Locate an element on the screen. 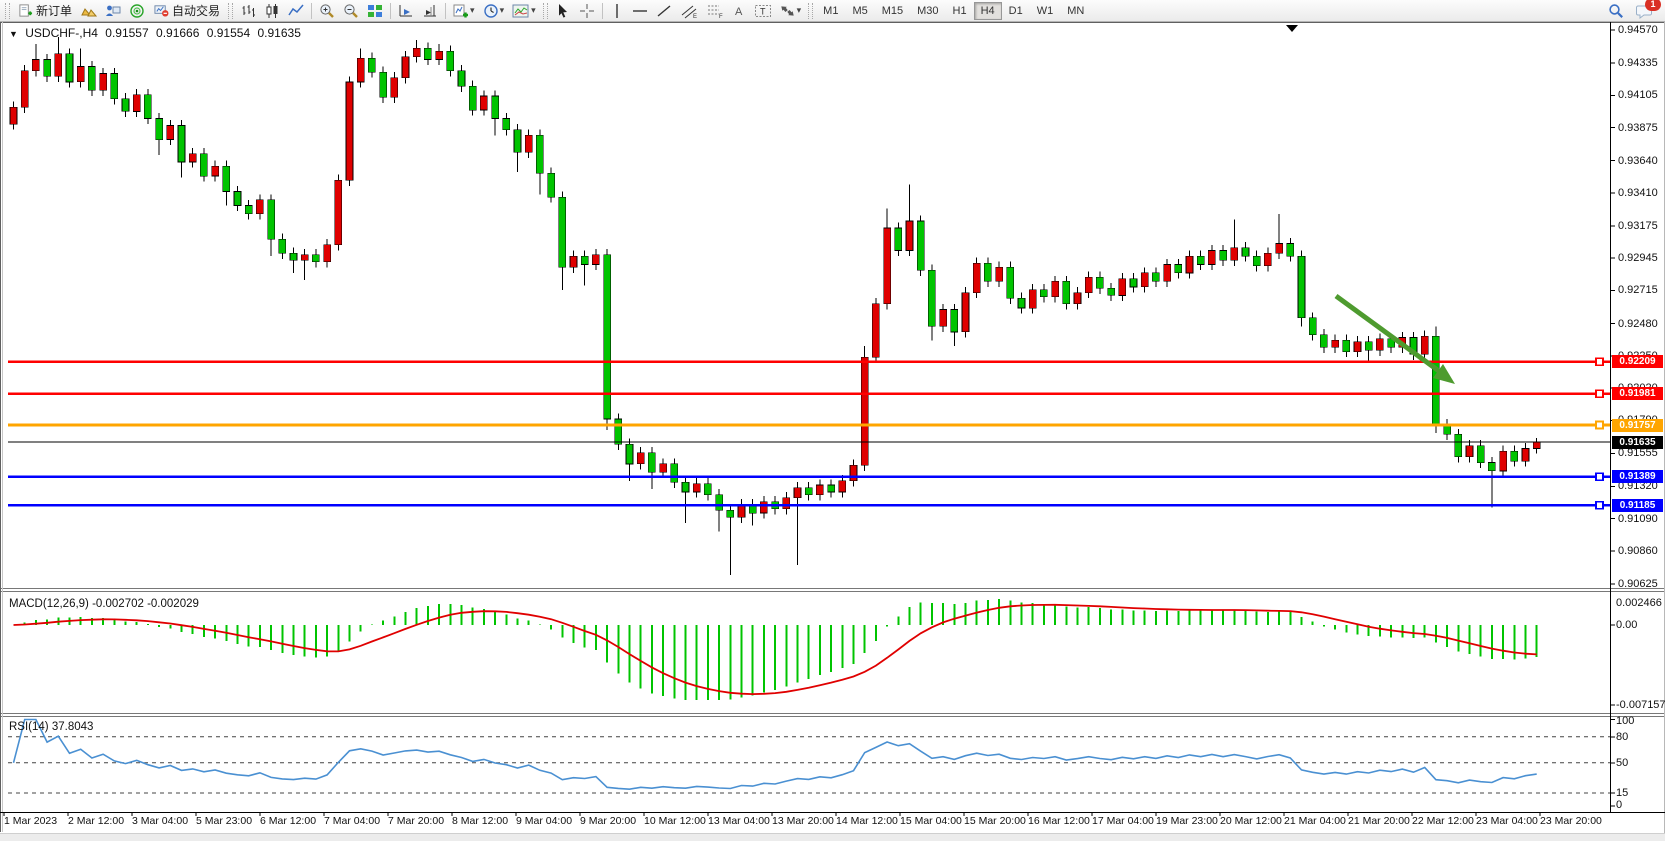 This screenshot has width=1665, height=841. expert-advisor-button is located at coordinates (113, 11).